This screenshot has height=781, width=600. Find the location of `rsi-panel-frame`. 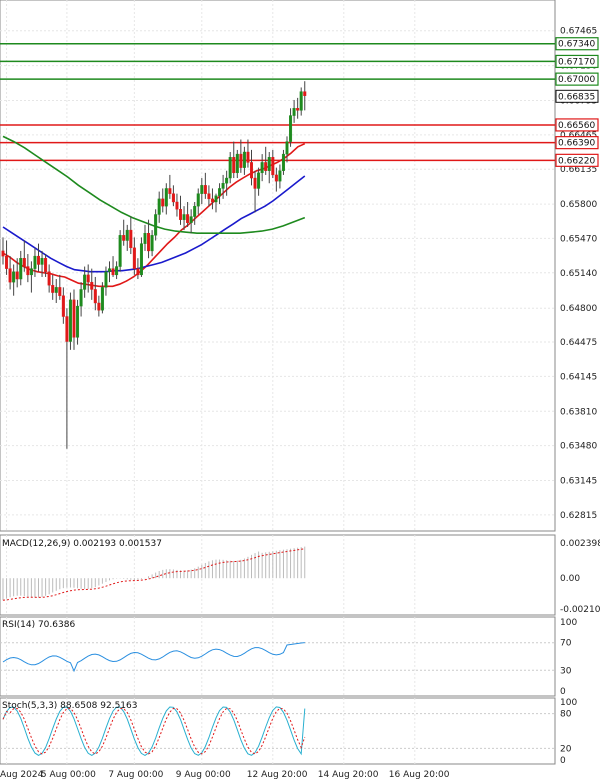

rsi-panel-frame is located at coordinates (278, 656).